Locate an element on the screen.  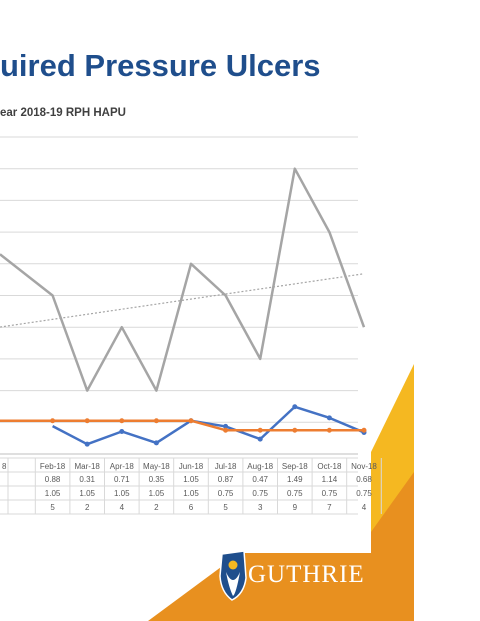
x-tick-label: Feb-18 is located at coordinates (53, 466).